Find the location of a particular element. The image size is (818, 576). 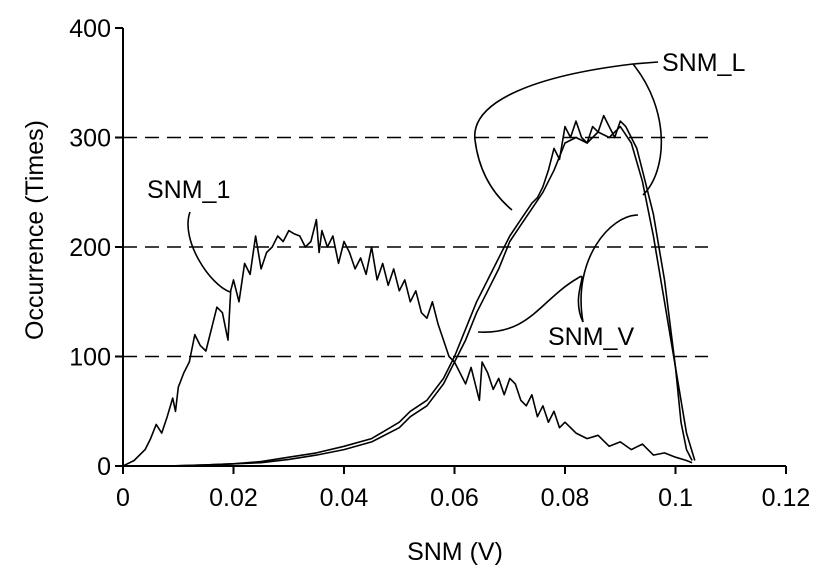

x-tick-label: 0.06 is located at coordinates (454, 498).